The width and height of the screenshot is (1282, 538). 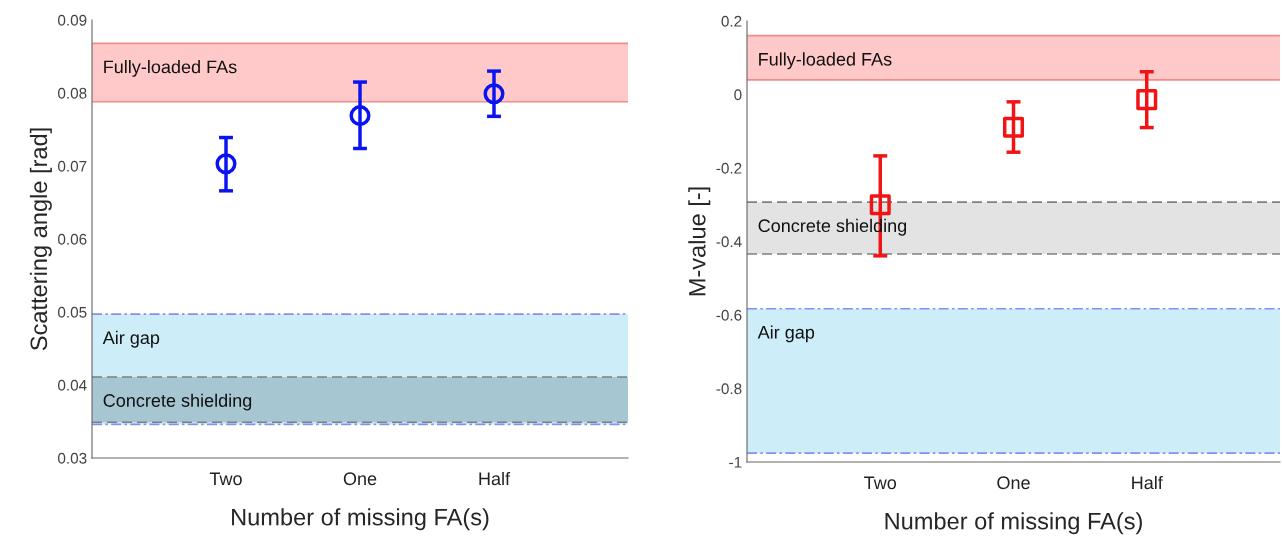 What do you see at coordinates (699, 241) in the screenshot?
I see `y-axis-title: M-value [-]` at bounding box center [699, 241].